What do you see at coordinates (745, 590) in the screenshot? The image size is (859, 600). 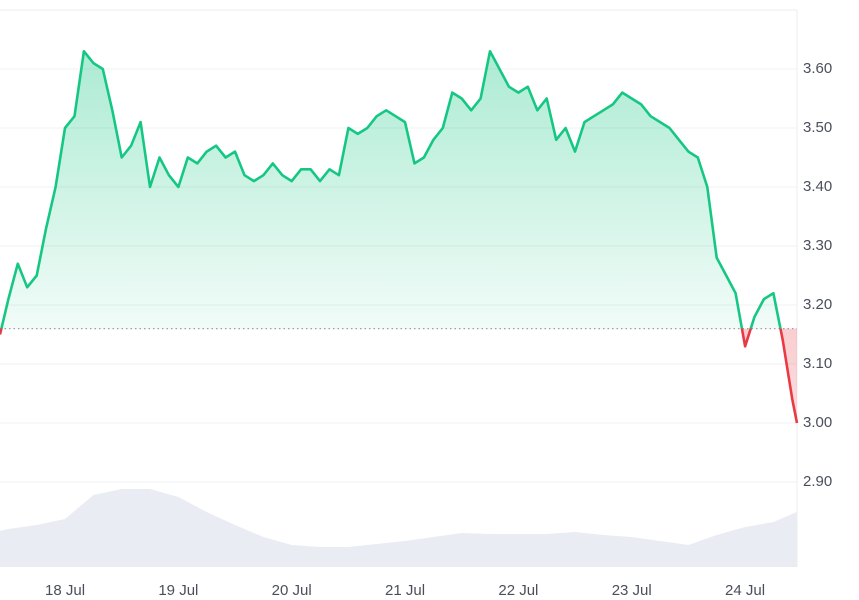 I see `x-tick-label: 24 Jul` at bounding box center [745, 590].